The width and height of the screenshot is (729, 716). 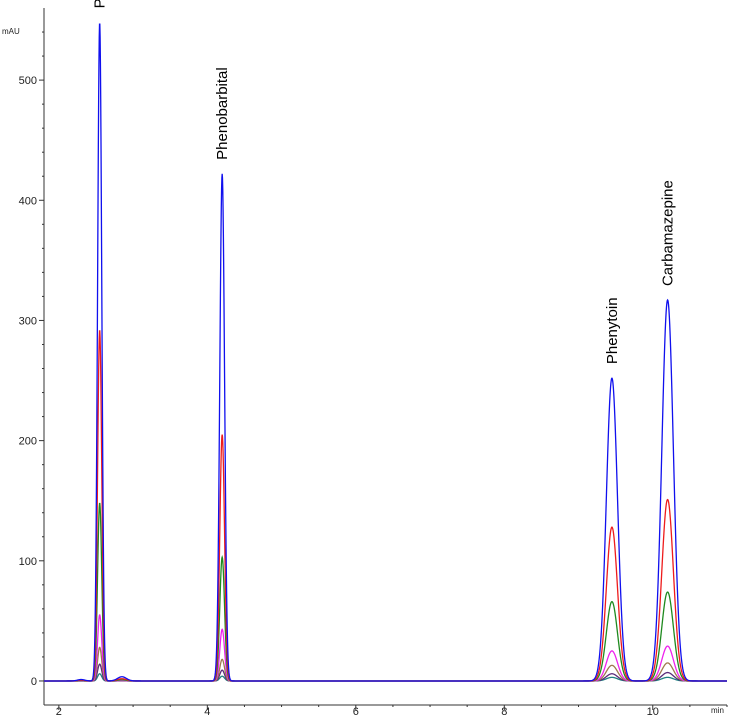 I want to click on y-unit-label: mAU, so click(x=11, y=31).